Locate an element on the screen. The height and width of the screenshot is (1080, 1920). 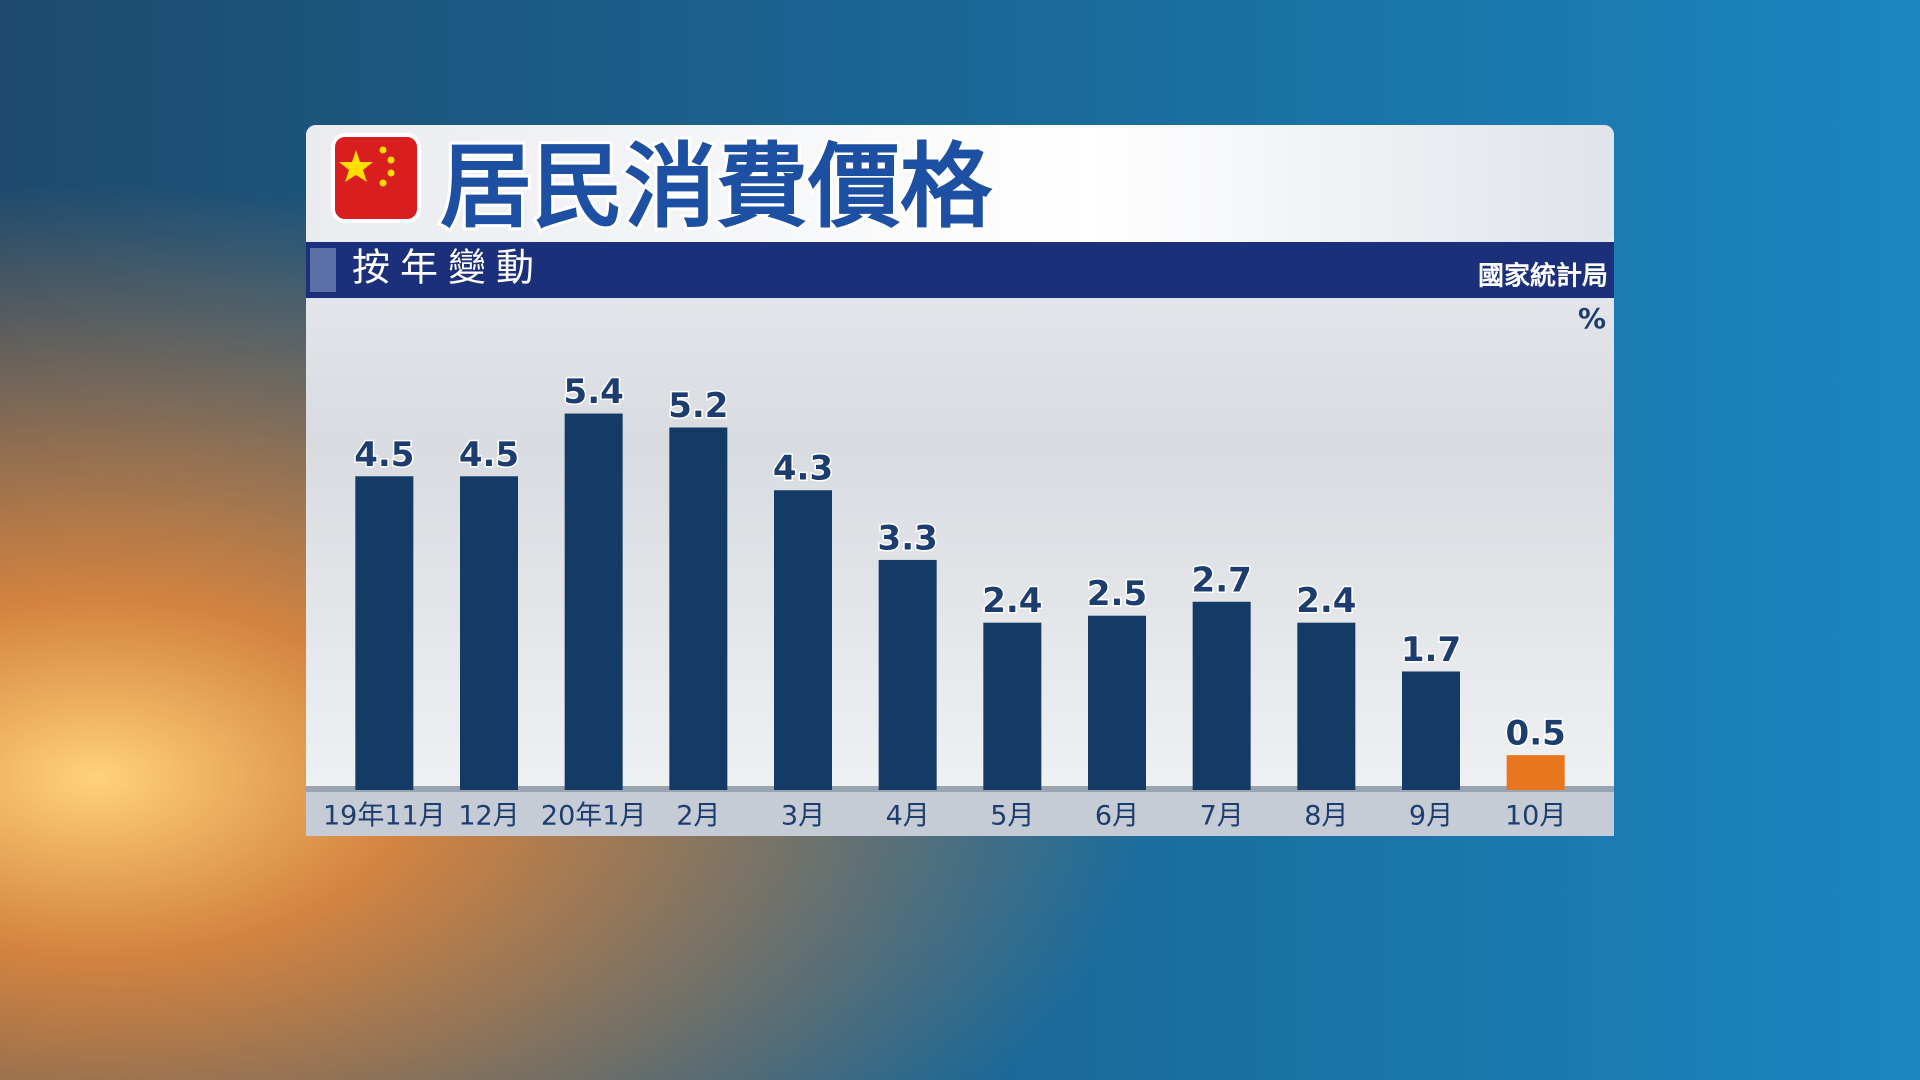
x-tick-label: 2月 is located at coordinates (698, 816).